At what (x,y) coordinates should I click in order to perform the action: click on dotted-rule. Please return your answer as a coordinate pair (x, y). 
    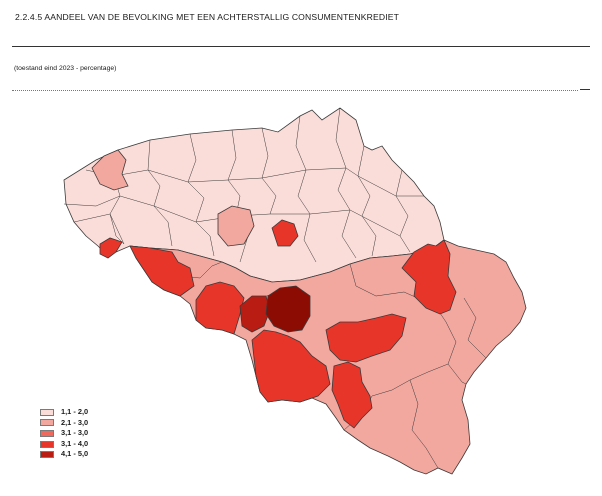
    Looking at the image, I should click on (295, 90).